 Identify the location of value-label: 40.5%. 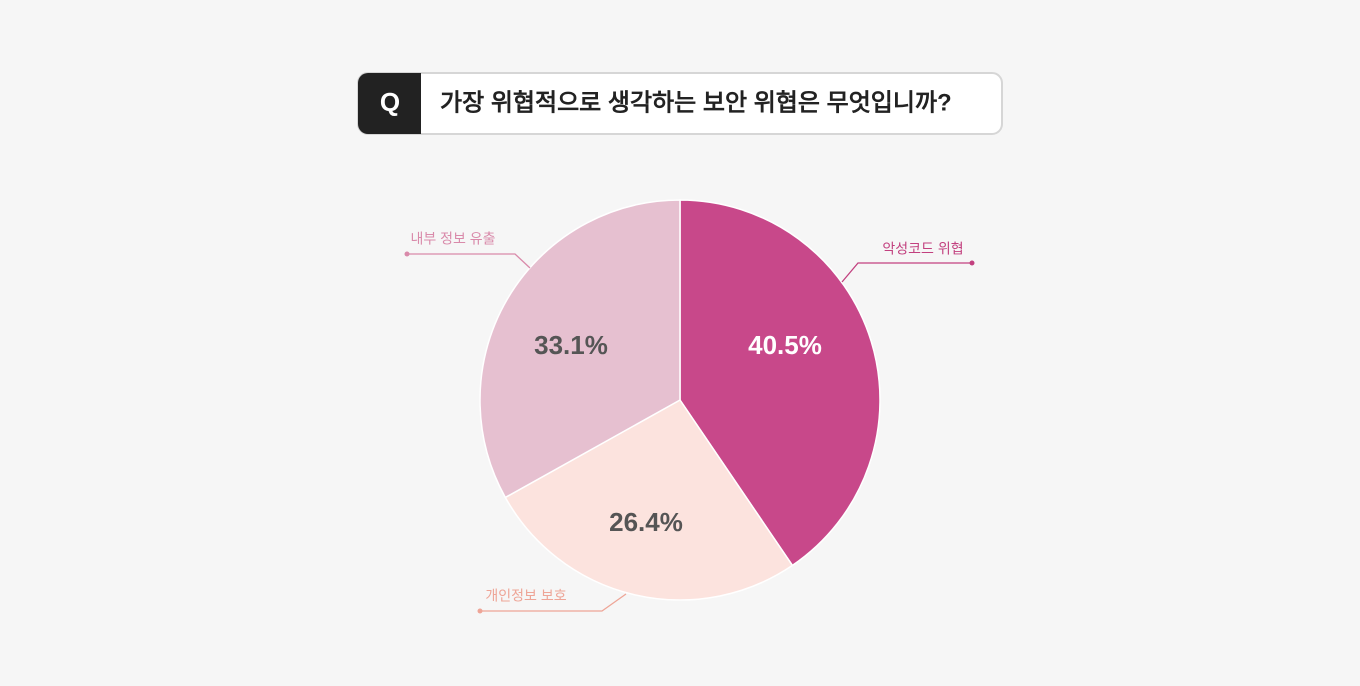
(785, 345).